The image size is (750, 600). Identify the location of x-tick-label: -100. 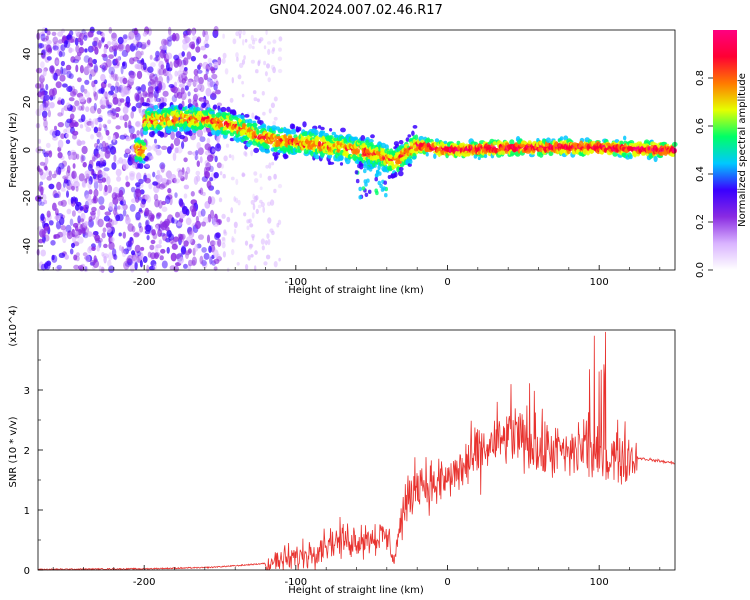
(295, 282).